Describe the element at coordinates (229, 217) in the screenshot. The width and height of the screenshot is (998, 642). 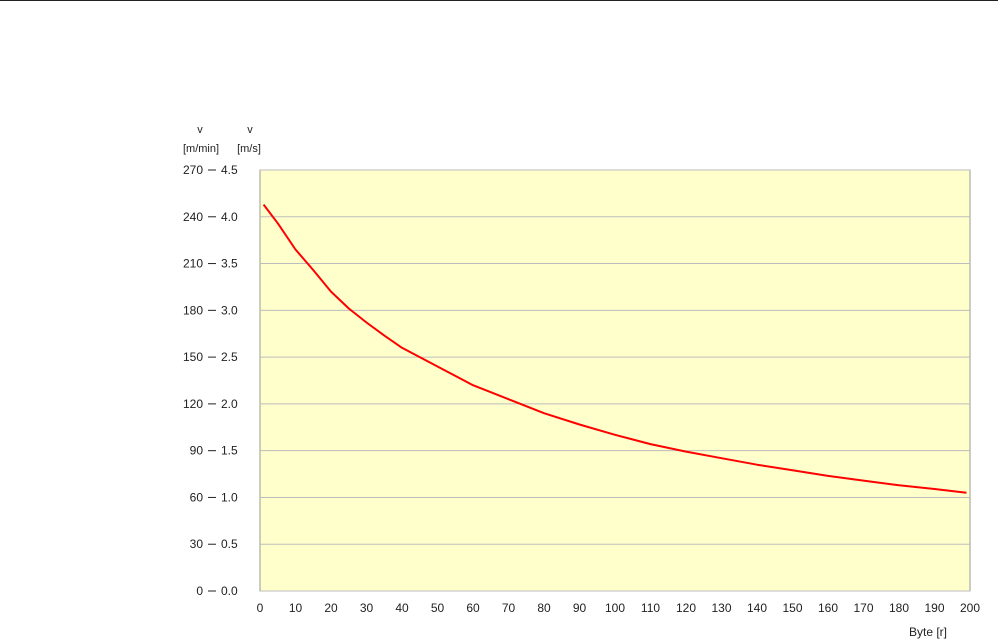
I see `y-right-tick-label: 4.0` at that location.